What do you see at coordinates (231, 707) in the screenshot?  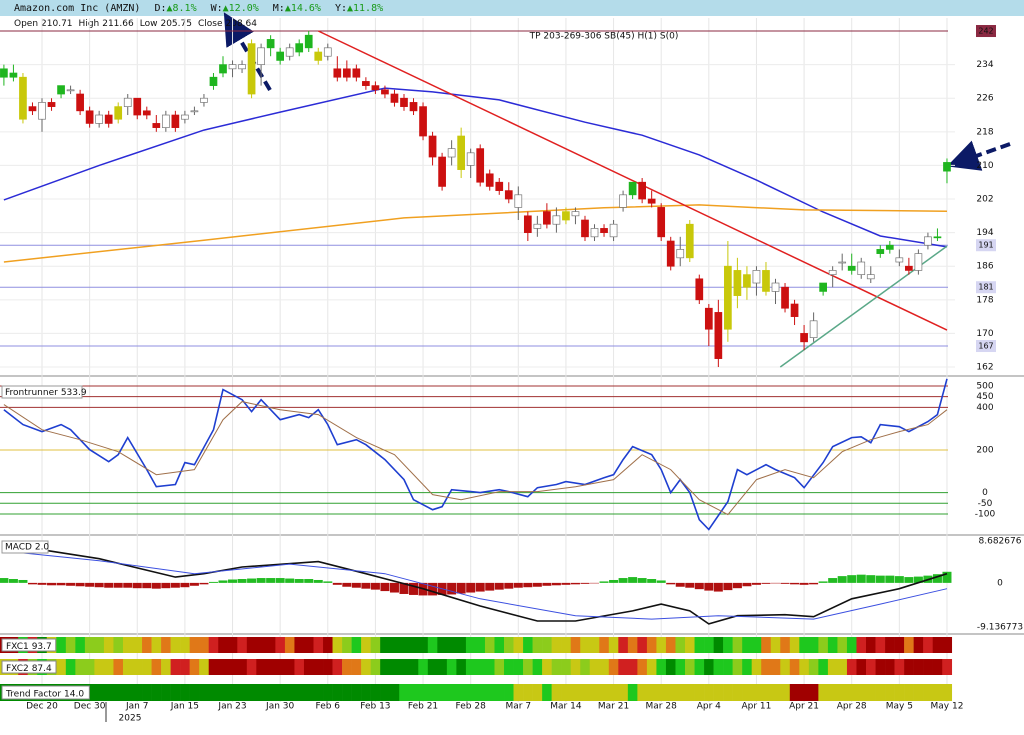 I see `x-tick-label: Jan 23` at bounding box center [231, 707].